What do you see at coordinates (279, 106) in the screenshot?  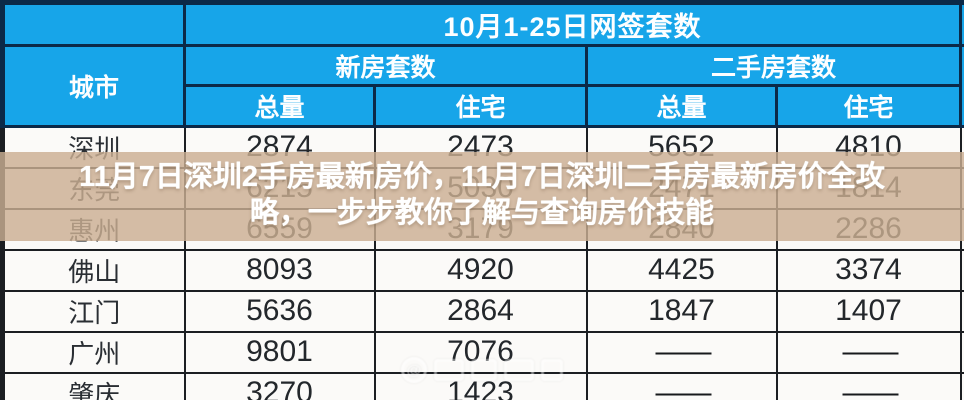 I see `col-header-new-total: 总量` at bounding box center [279, 106].